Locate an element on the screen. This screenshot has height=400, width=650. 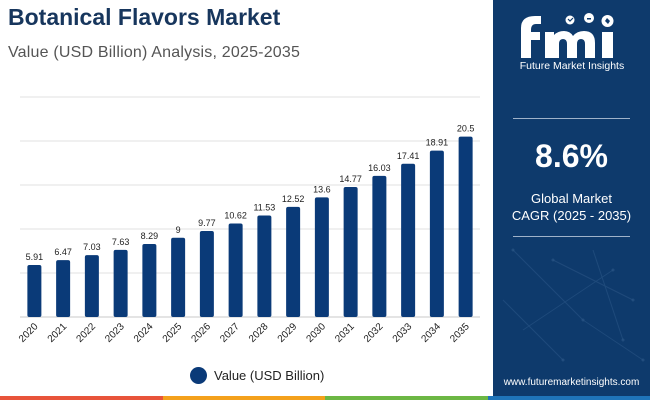
data-label-2023: 7.63 is located at coordinates (121, 242).